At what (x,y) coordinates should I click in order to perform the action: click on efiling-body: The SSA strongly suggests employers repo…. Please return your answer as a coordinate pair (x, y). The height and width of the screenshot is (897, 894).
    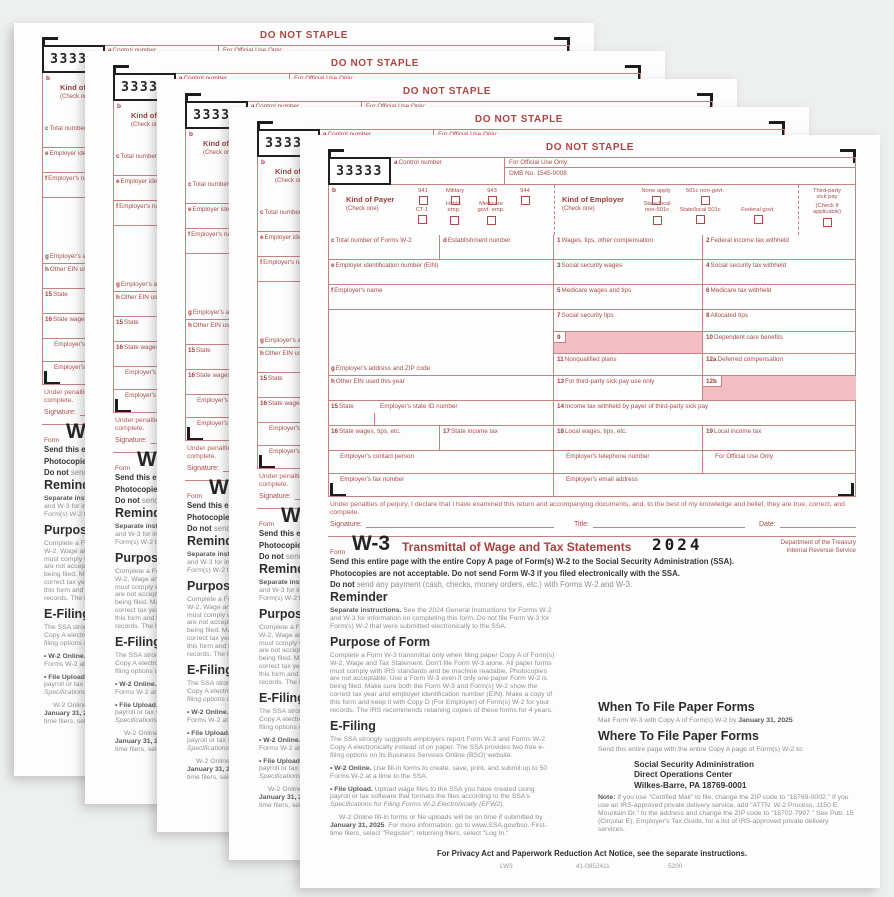
    Looking at the image, I should click on (438, 747).